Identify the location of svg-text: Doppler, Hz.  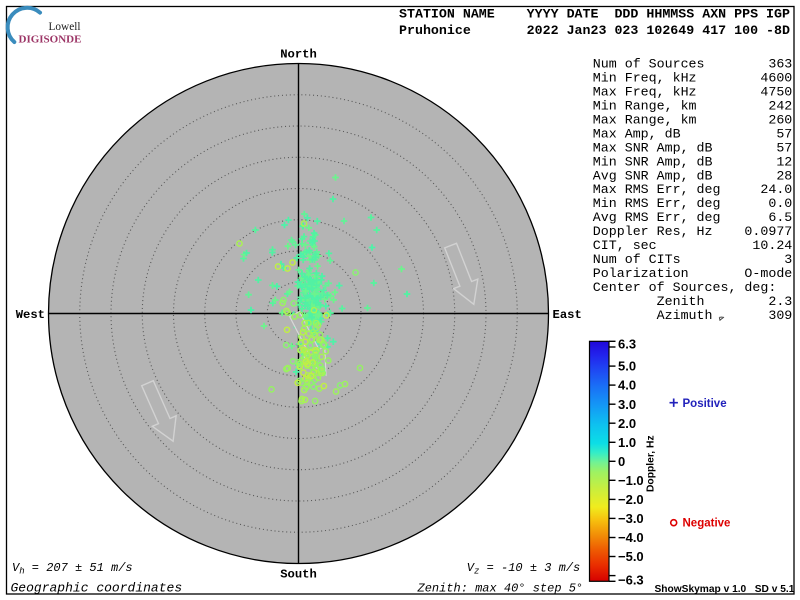
(651, 463).